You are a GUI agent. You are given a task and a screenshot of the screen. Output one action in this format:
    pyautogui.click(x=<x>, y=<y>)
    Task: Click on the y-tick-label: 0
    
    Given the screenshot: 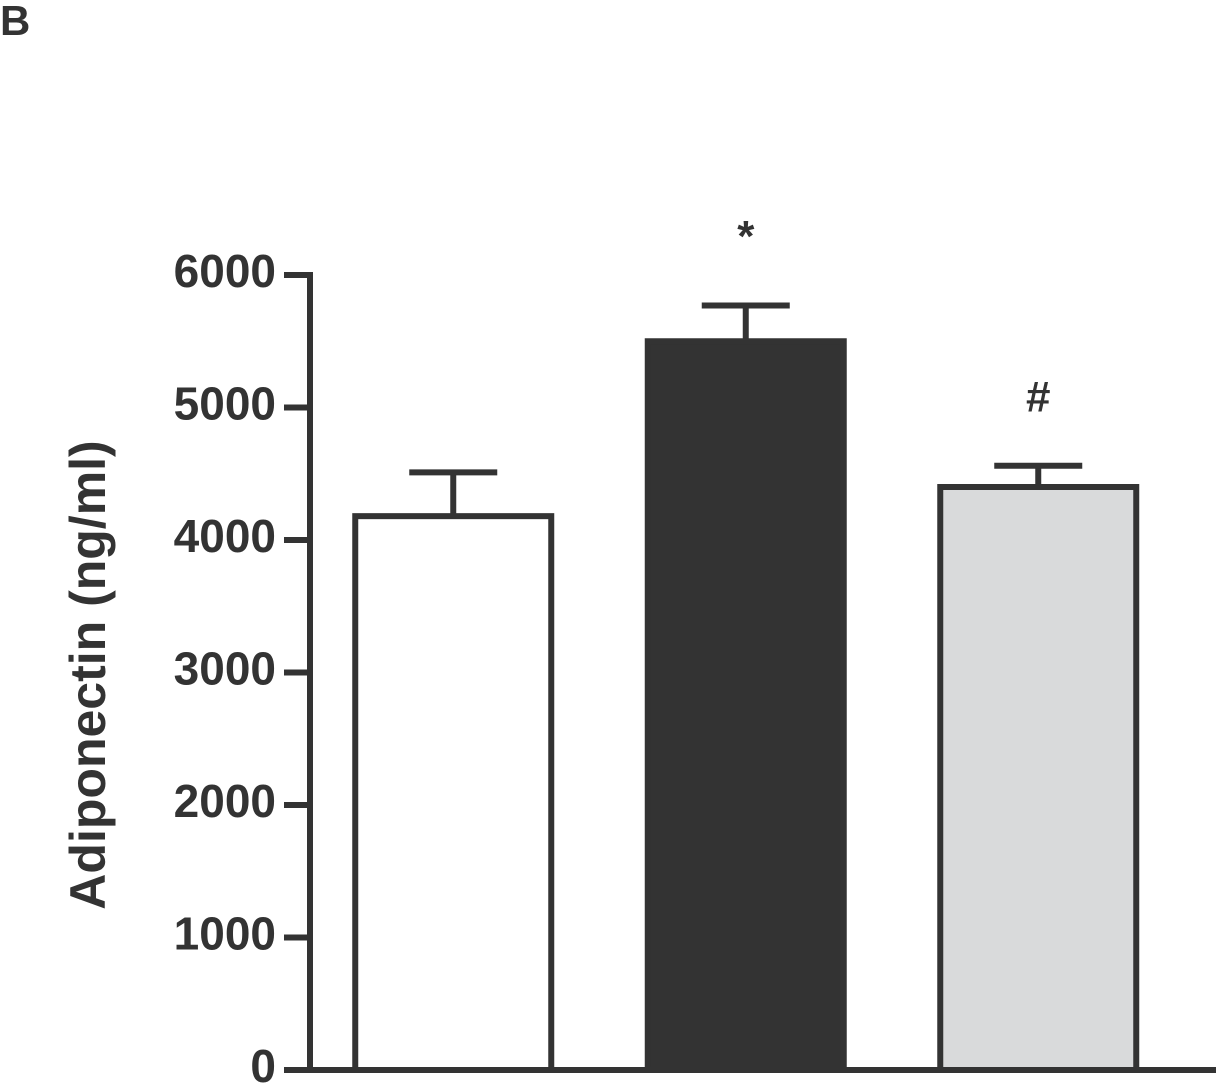 What is the action you would take?
    pyautogui.click(x=263, y=1062)
    